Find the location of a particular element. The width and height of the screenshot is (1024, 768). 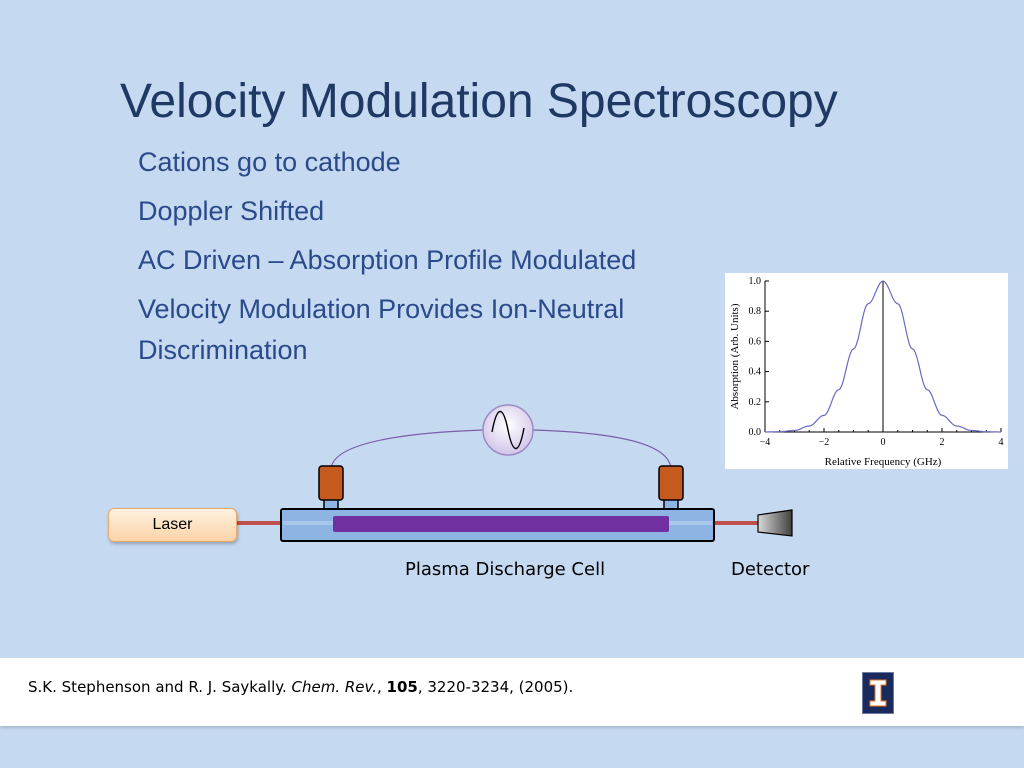

y-tick-label: 0.0 is located at coordinates (755, 432).